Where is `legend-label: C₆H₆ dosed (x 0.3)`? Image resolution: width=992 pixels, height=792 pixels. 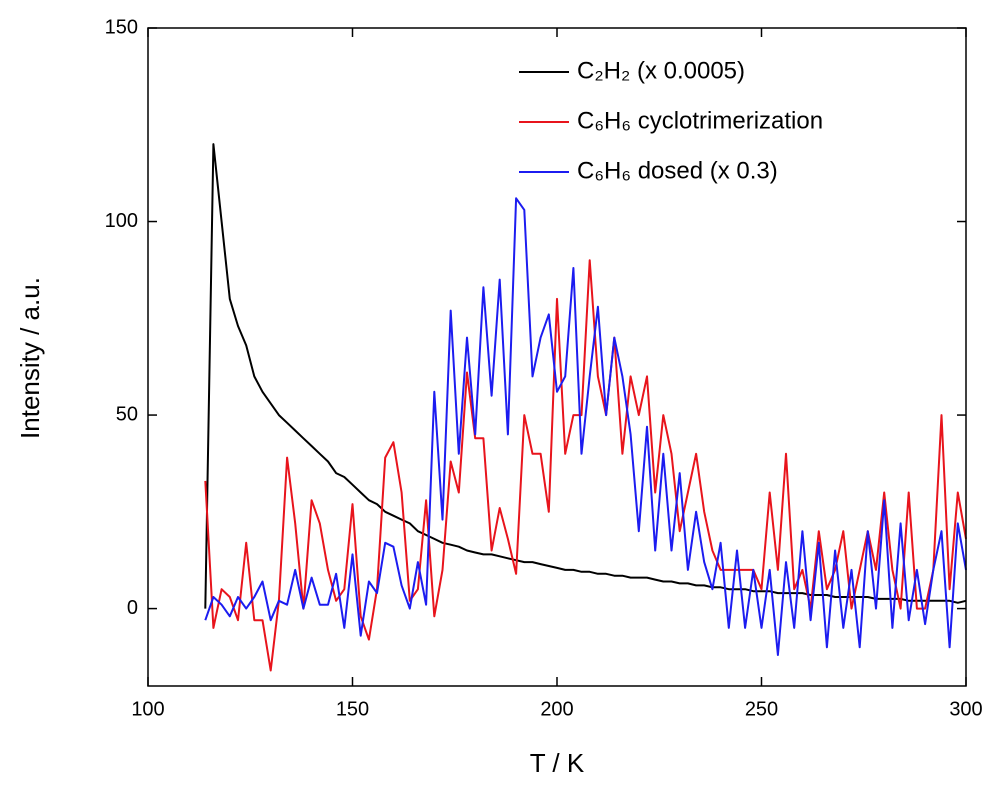
legend-label: C₆H₆ dosed (x 0.3) is located at coordinates (677, 170).